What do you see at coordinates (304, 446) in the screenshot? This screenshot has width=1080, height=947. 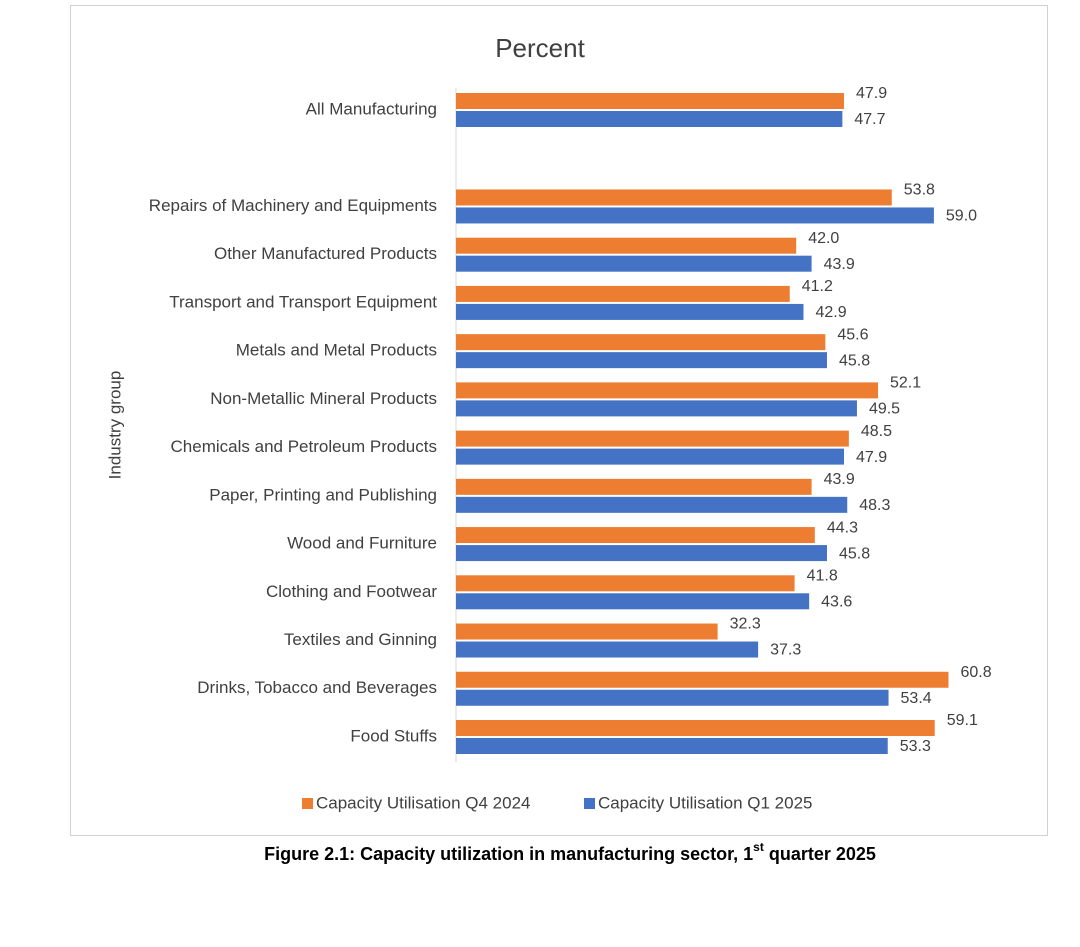 I see `category-label: Chemicals and Petroleum Products` at bounding box center [304, 446].